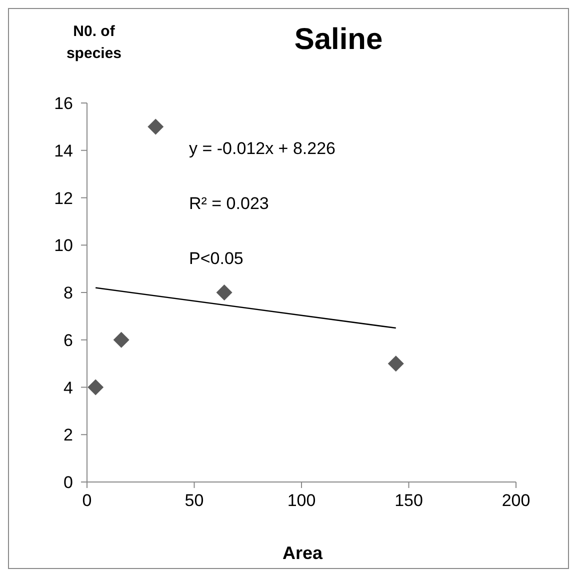 The image size is (577, 577). What do you see at coordinates (94, 43) in the screenshot?
I see `y-axis-title: N0. of species` at bounding box center [94, 43].